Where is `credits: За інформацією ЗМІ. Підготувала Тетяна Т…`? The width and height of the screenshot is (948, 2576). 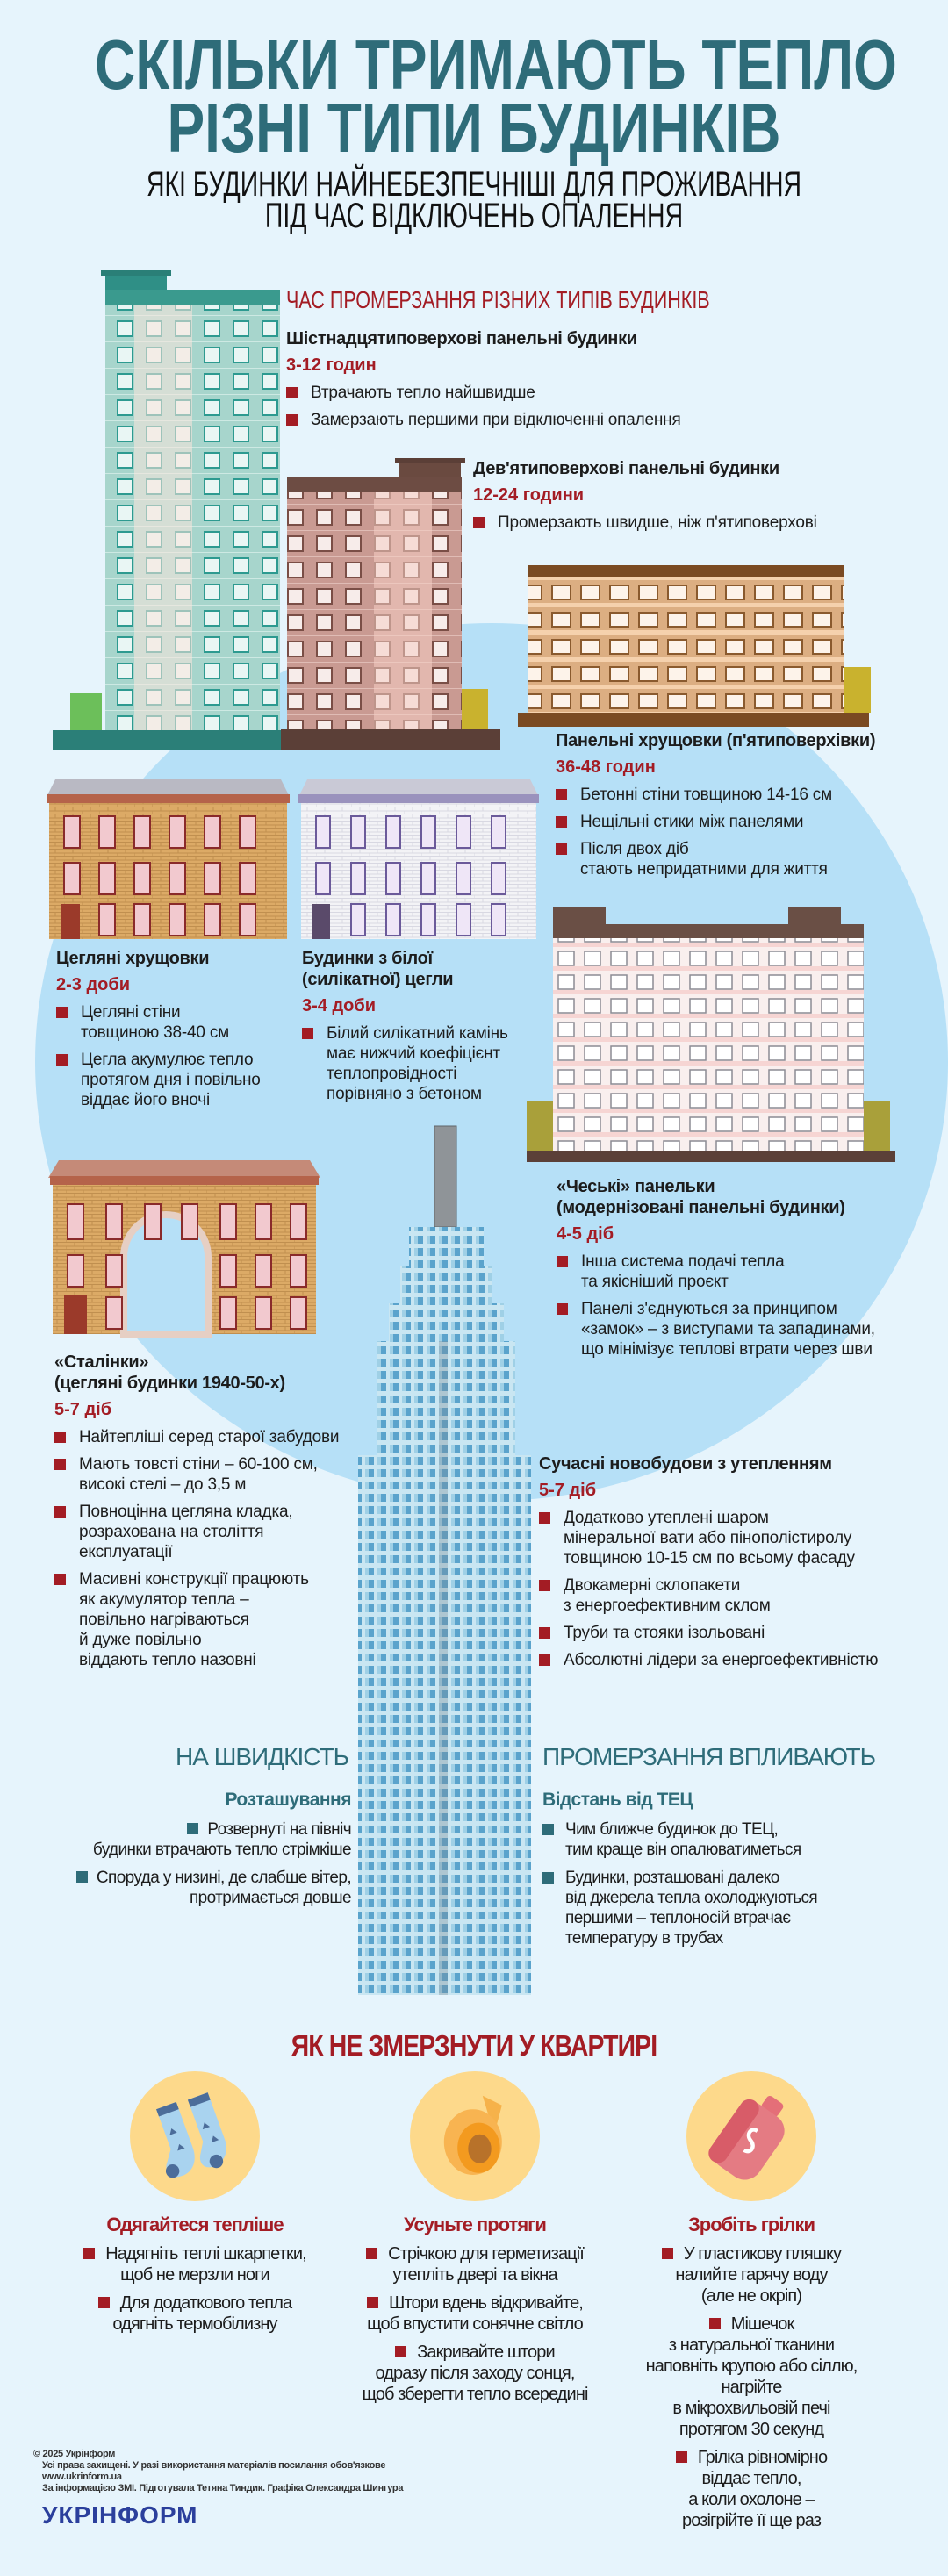 credits: За інформацією ЗМІ. Підготувала Тетяна Т… is located at coordinates (223, 2488).